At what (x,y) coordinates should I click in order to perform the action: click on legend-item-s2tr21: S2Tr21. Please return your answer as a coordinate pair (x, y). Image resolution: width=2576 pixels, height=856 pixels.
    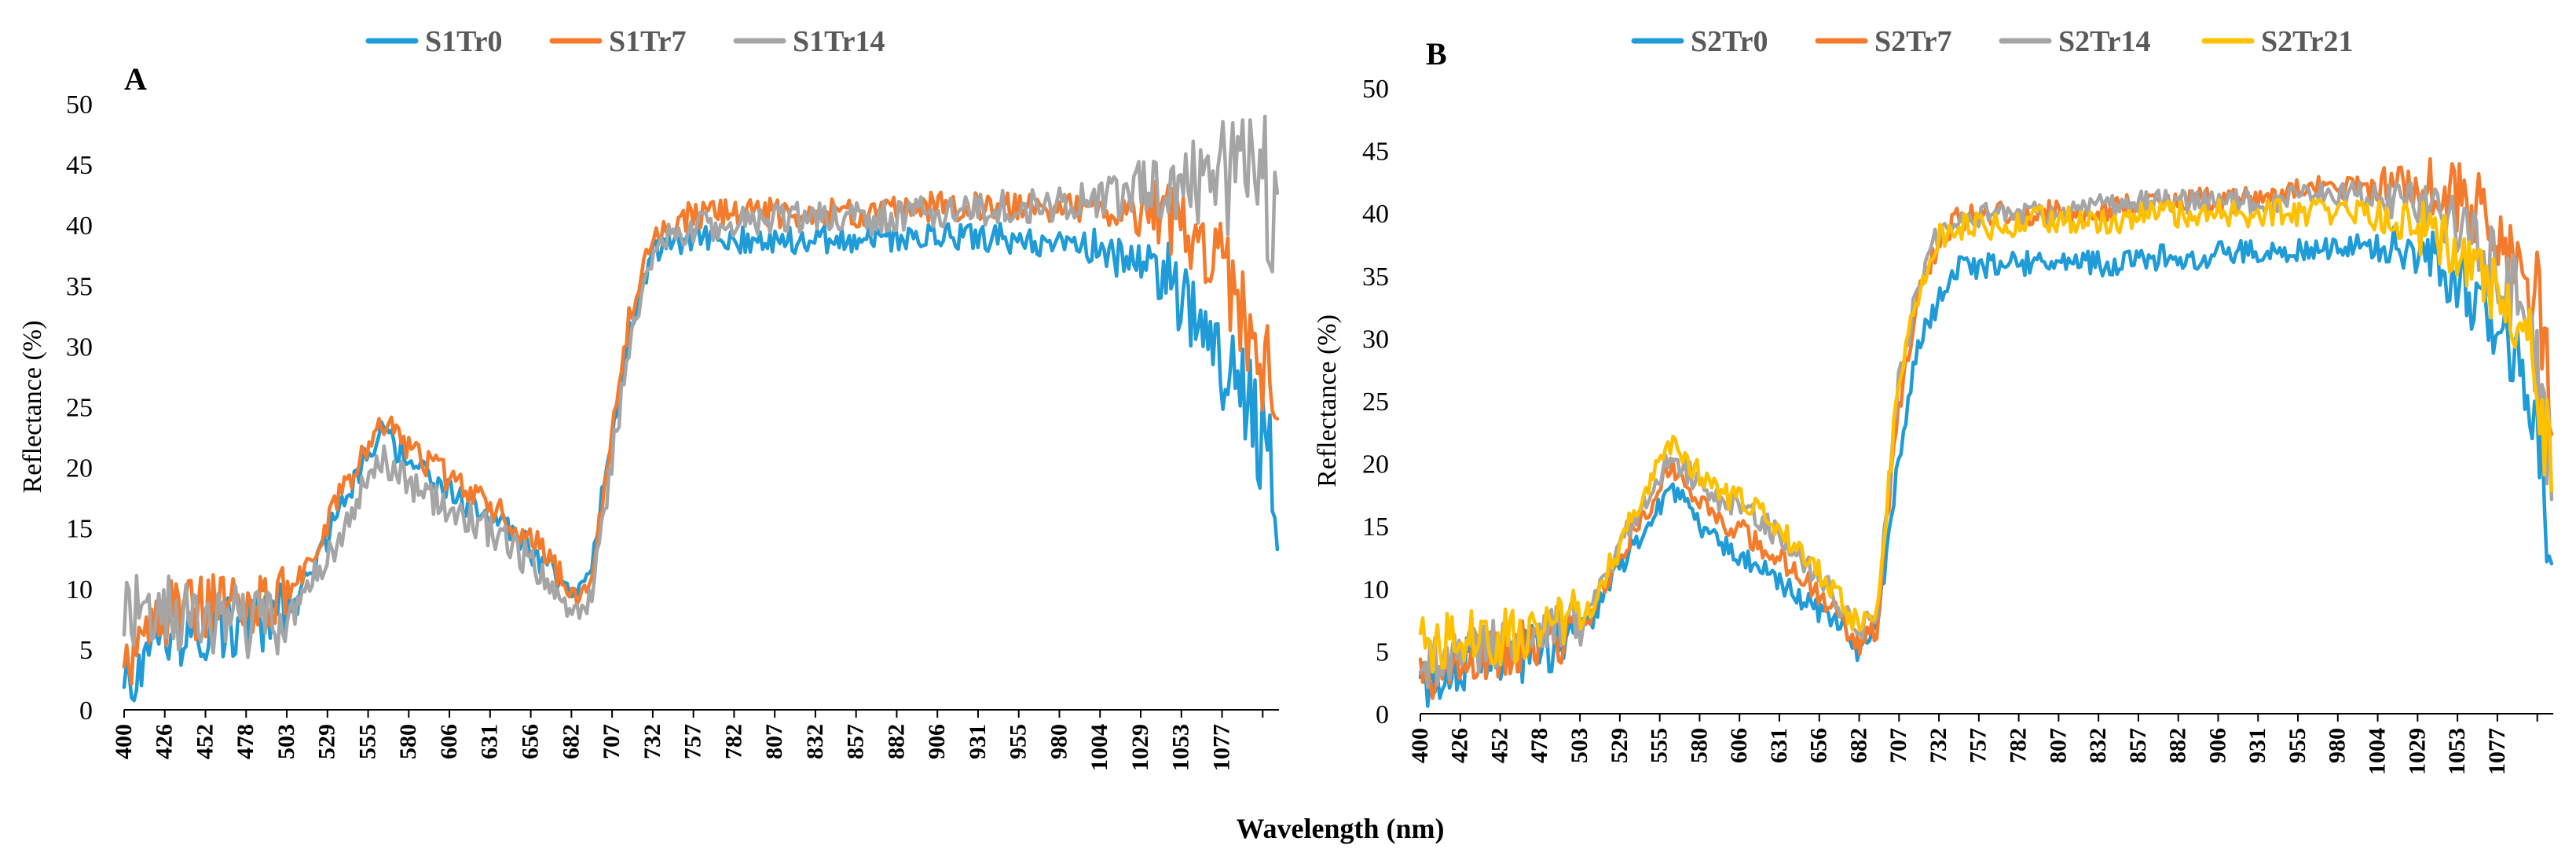
    Looking at the image, I should click on (2277, 42).